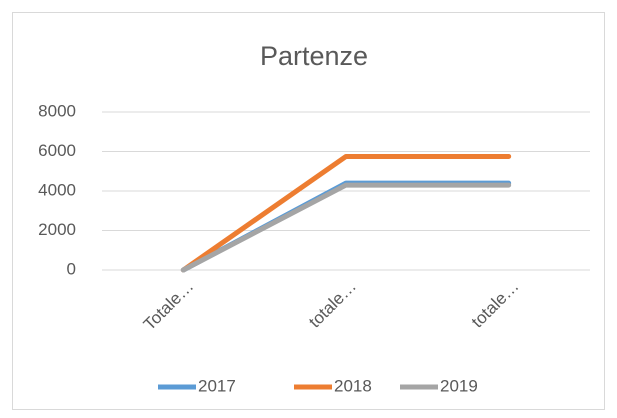 This screenshot has width=617, height=418. I want to click on legend-label: 2018, so click(353, 385).